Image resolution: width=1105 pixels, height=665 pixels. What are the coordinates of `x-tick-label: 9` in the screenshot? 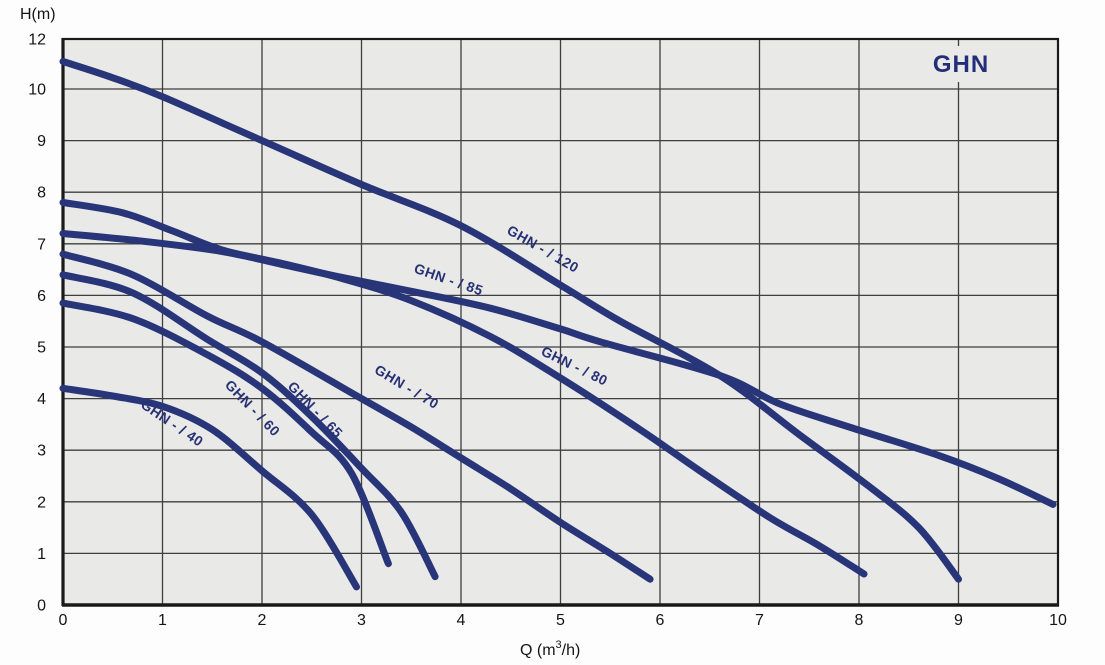 It's located at (958, 620).